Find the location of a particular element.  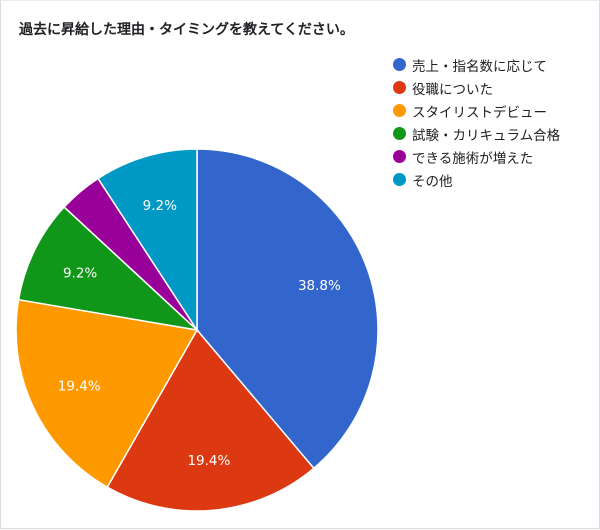

pie-data-label-6: 9.2% is located at coordinates (160, 206).